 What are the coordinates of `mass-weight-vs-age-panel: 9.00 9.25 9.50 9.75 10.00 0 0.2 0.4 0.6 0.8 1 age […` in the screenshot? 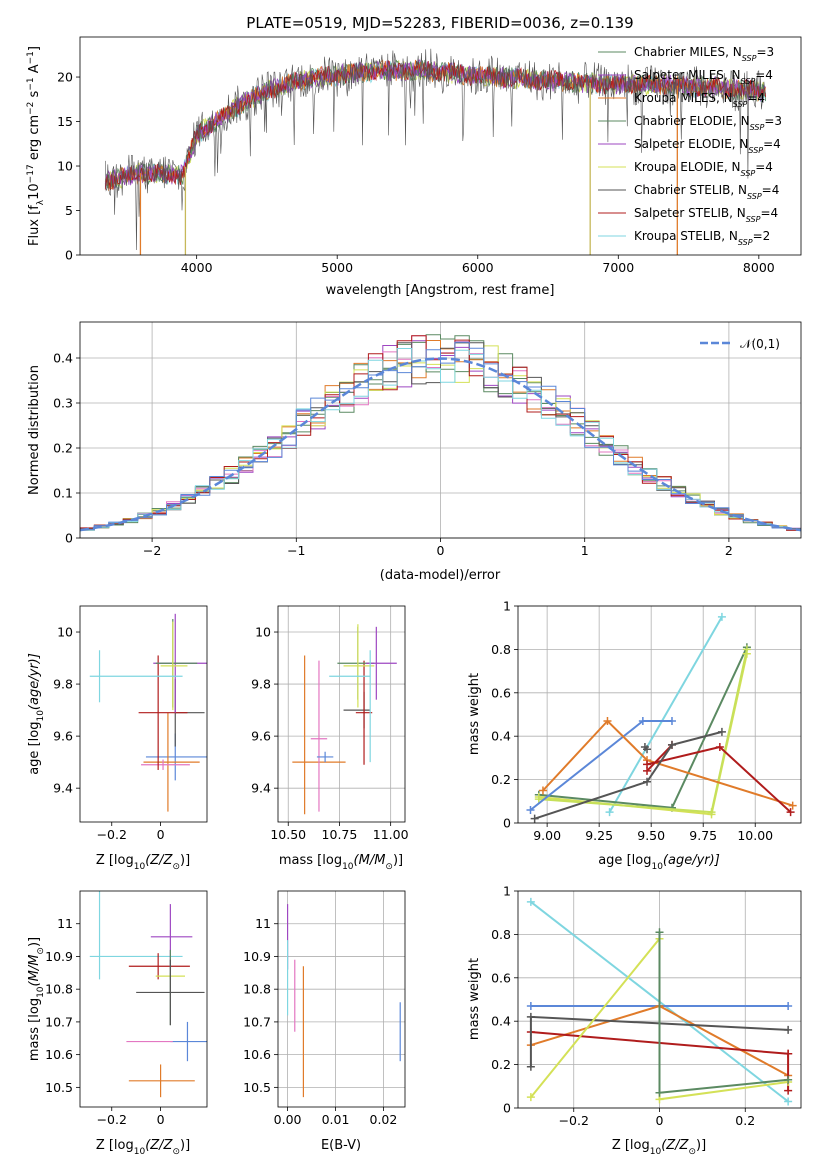 It's located at (634, 735).